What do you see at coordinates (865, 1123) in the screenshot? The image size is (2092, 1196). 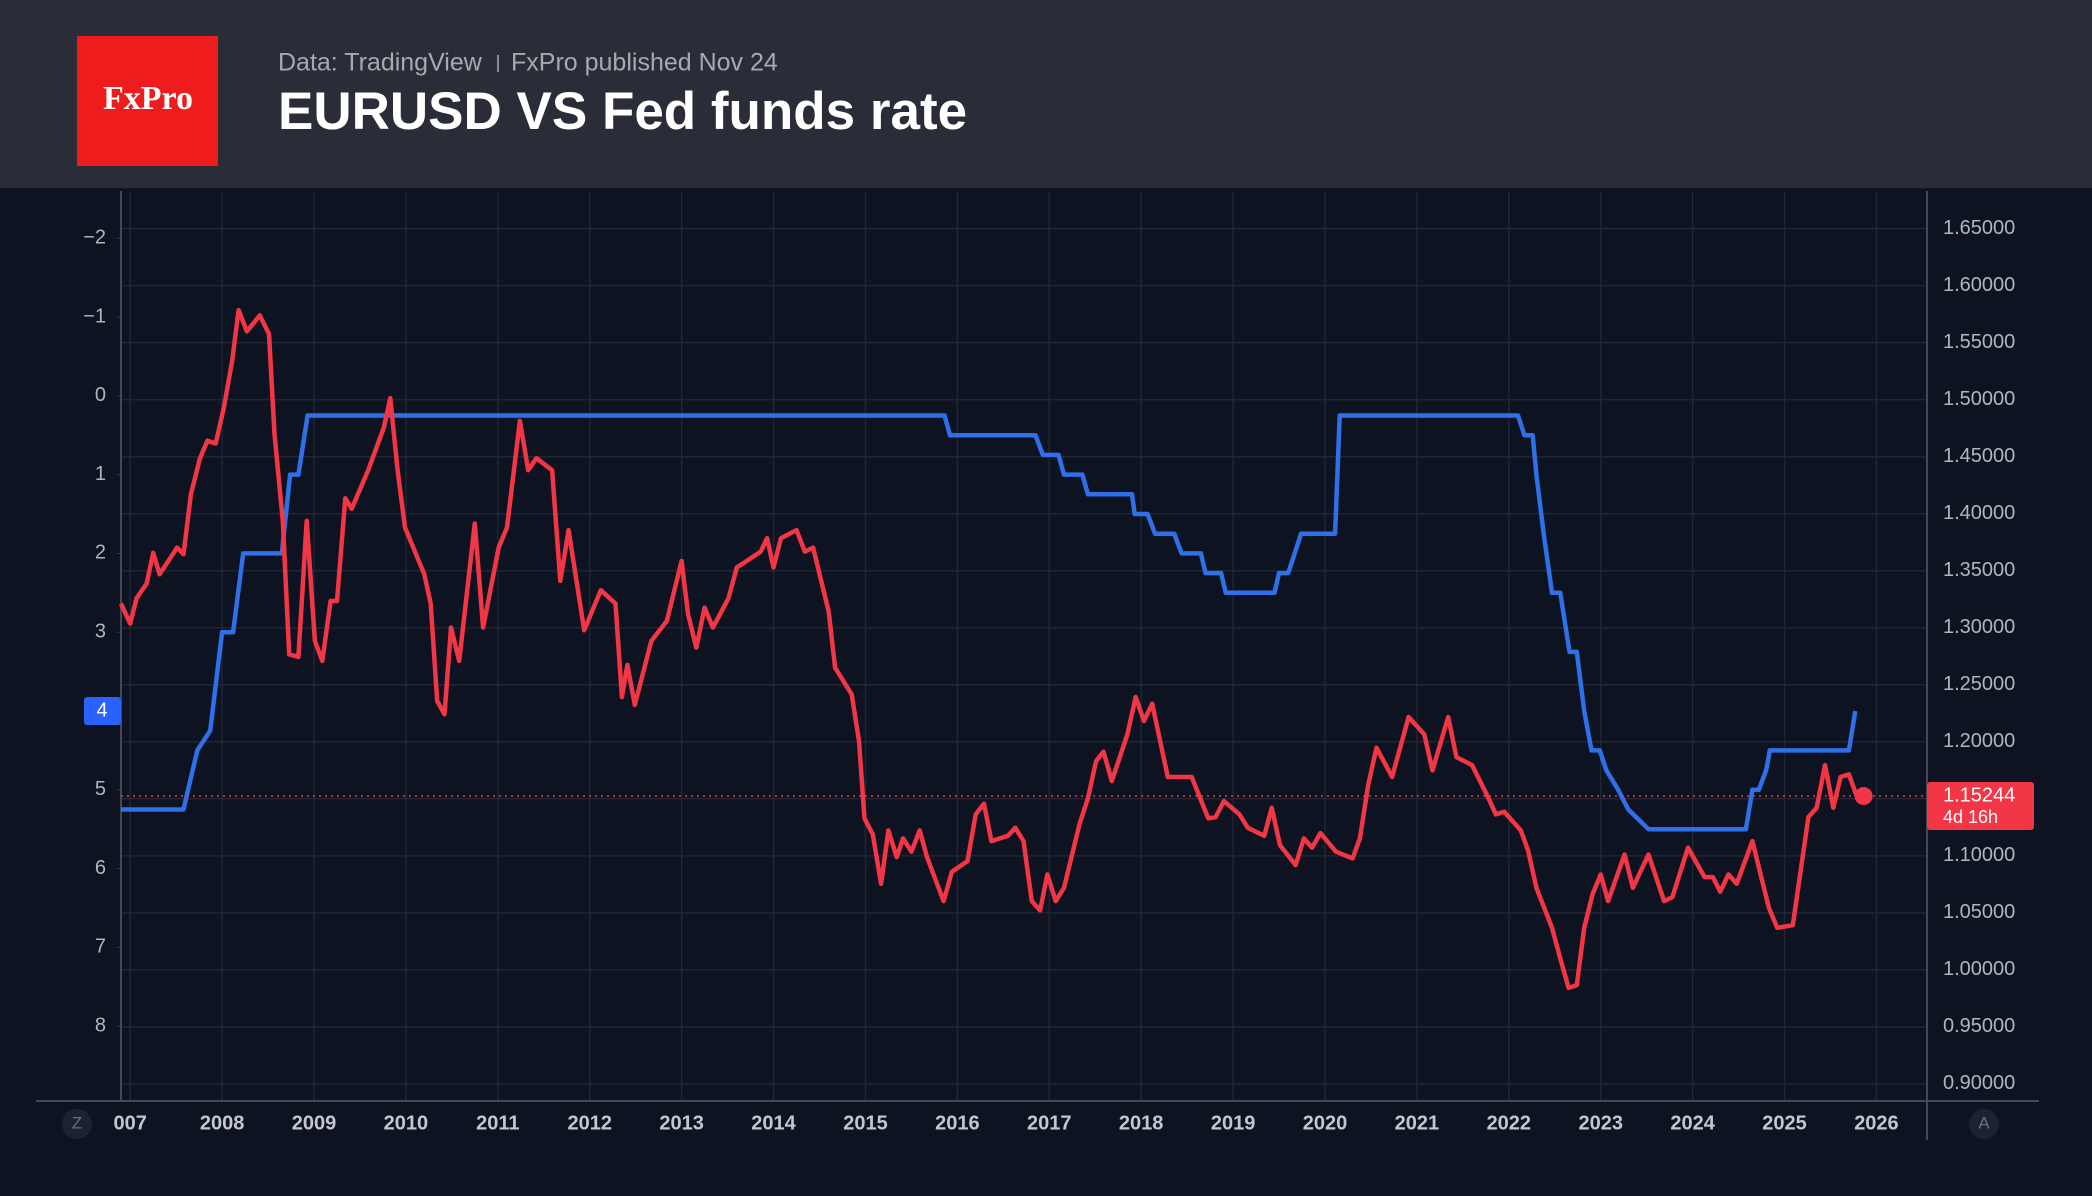 I see `x-tick-label: 2015` at bounding box center [865, 1123].